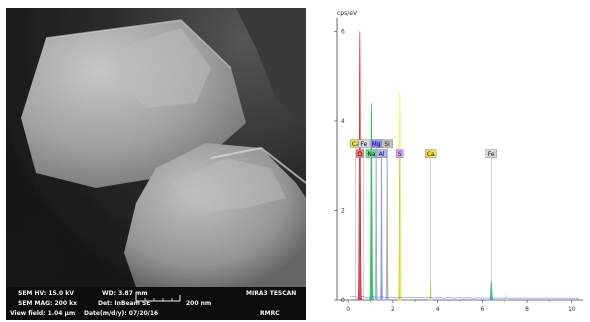  Describe the element at coordinates (158, 298) in the screenshot. I see `sem-scale-bar` at that location.